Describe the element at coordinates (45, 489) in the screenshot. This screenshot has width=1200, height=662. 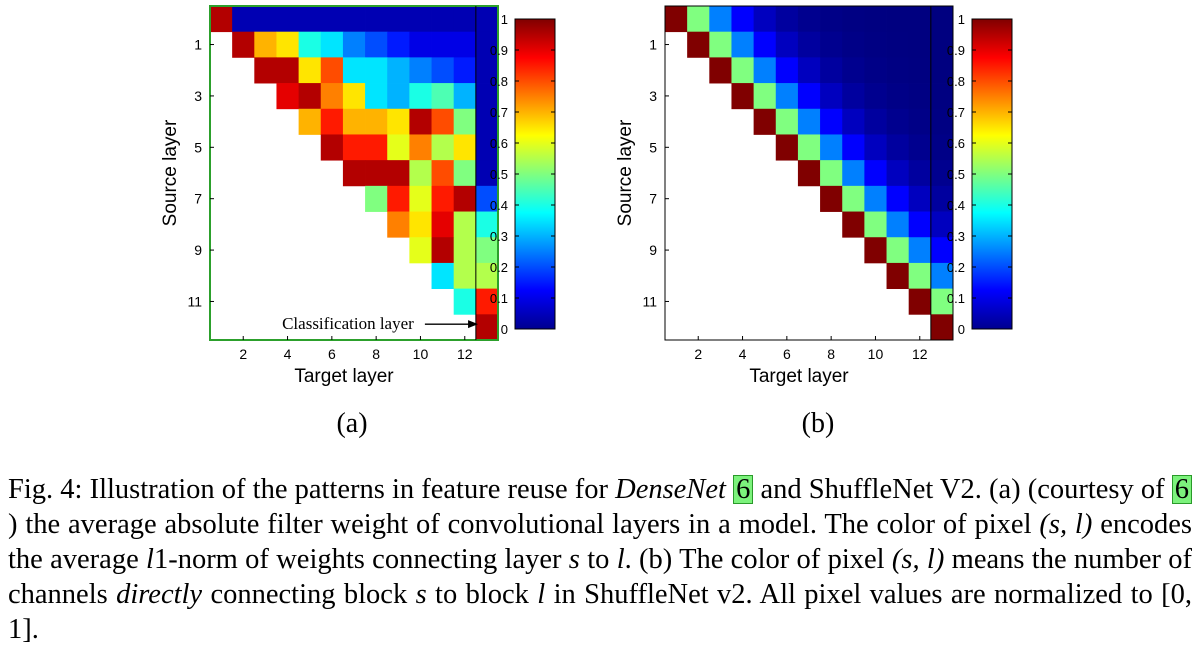
I see `caption-figure-label: Fig. 4:` at that location.